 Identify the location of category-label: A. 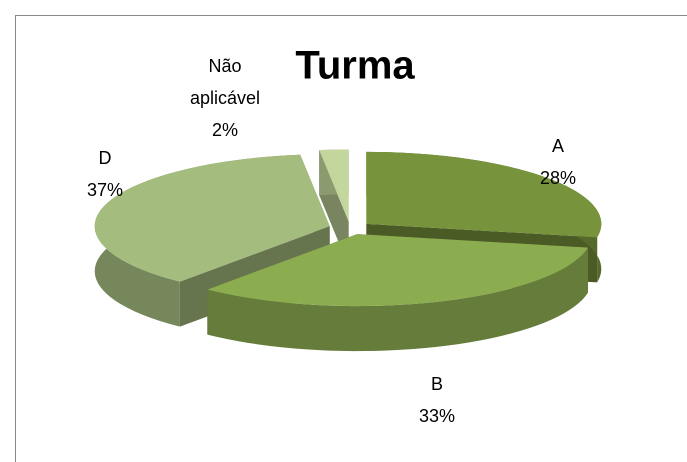
(557, 146).